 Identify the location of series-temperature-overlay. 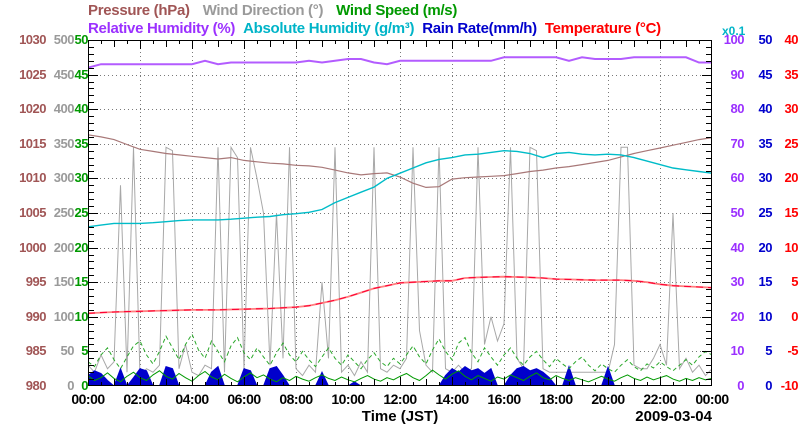
(400, 295).